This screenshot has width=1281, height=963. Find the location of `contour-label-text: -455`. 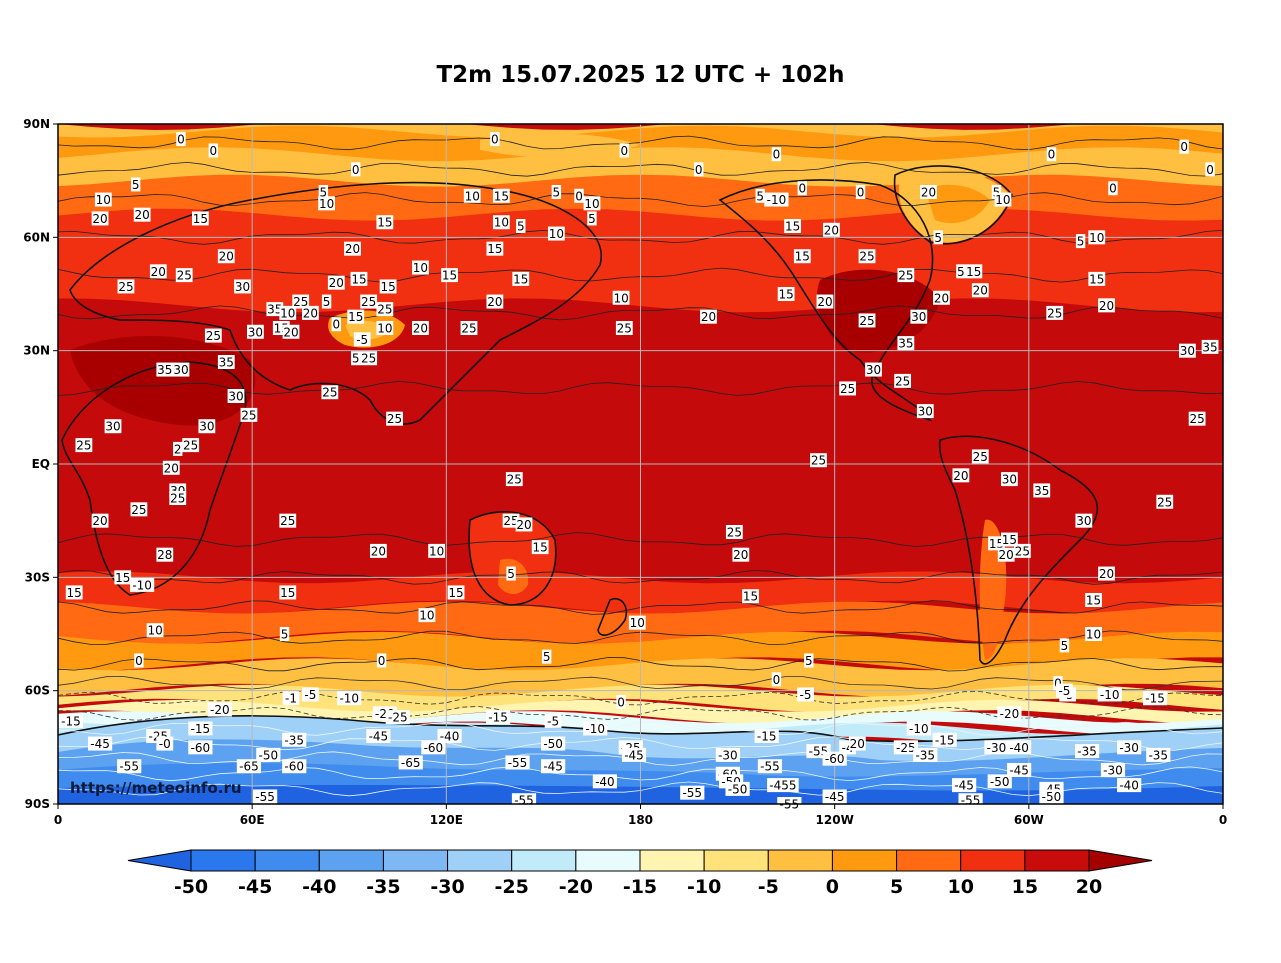

contour-label-text: -455 is located at coordinates (782, 786).